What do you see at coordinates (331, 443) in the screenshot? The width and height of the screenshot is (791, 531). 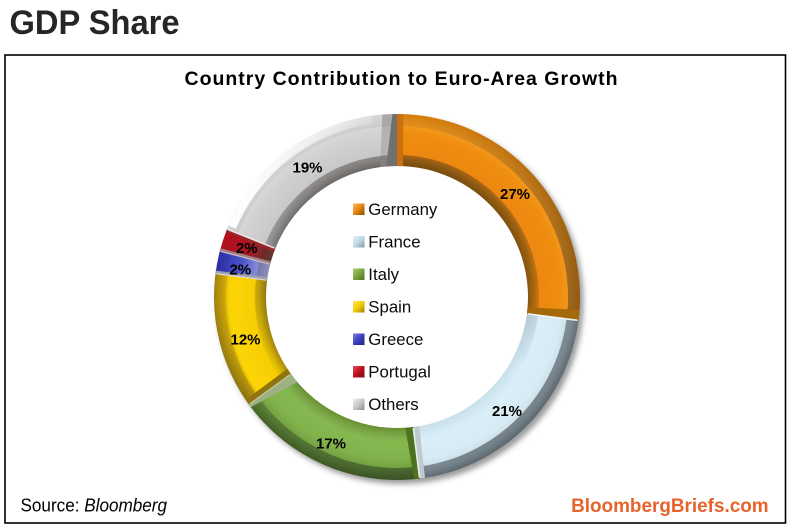 I see `svg-text: 17%` at bounding box center [331, 443].